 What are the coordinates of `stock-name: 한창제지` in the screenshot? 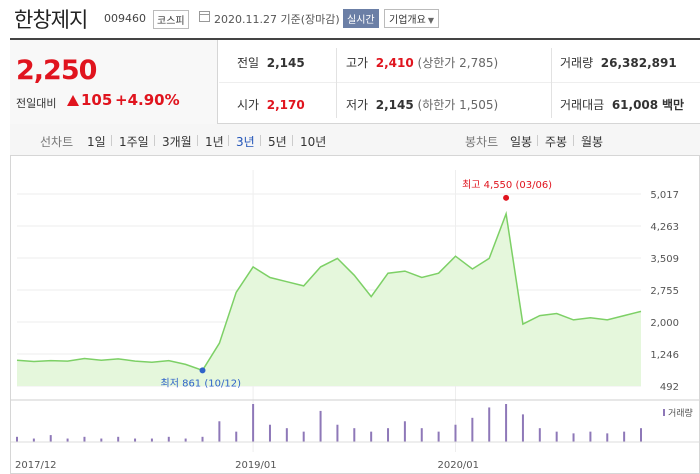 It's located at (51, 20).